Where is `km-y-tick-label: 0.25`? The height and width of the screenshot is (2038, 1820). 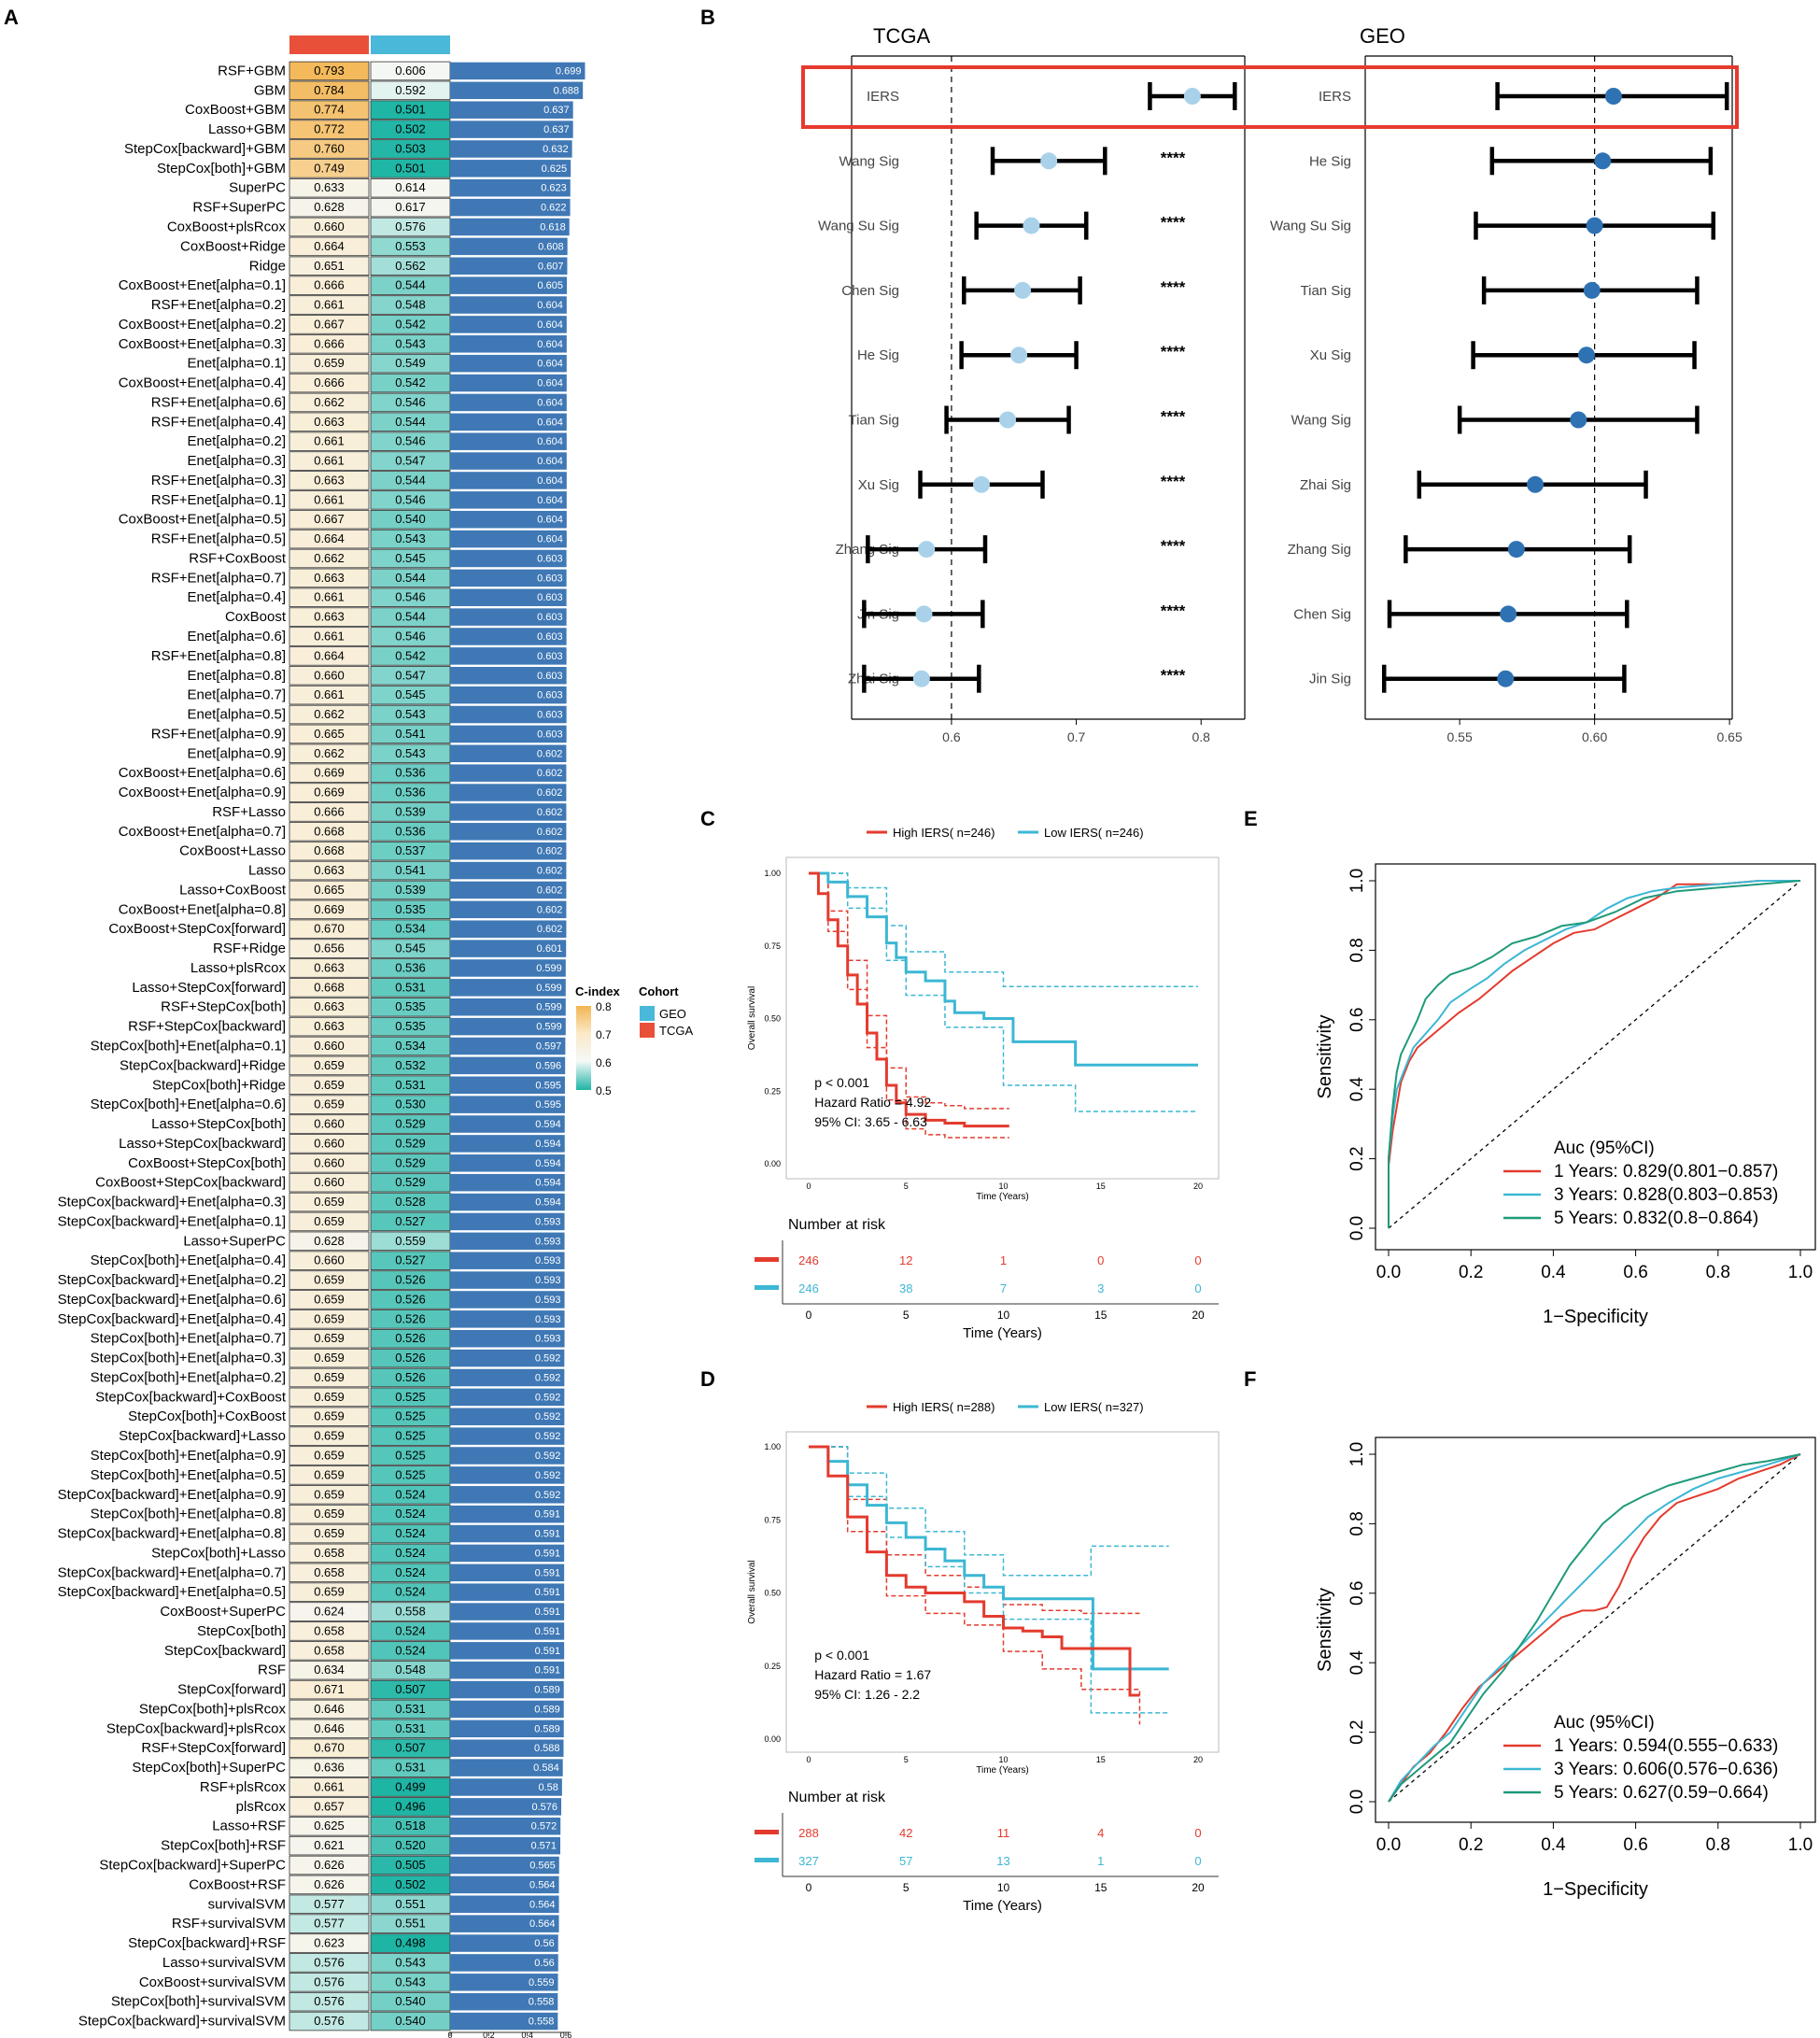 km-y-tick-label: 0.25 is located at coordinates (772, 1091).